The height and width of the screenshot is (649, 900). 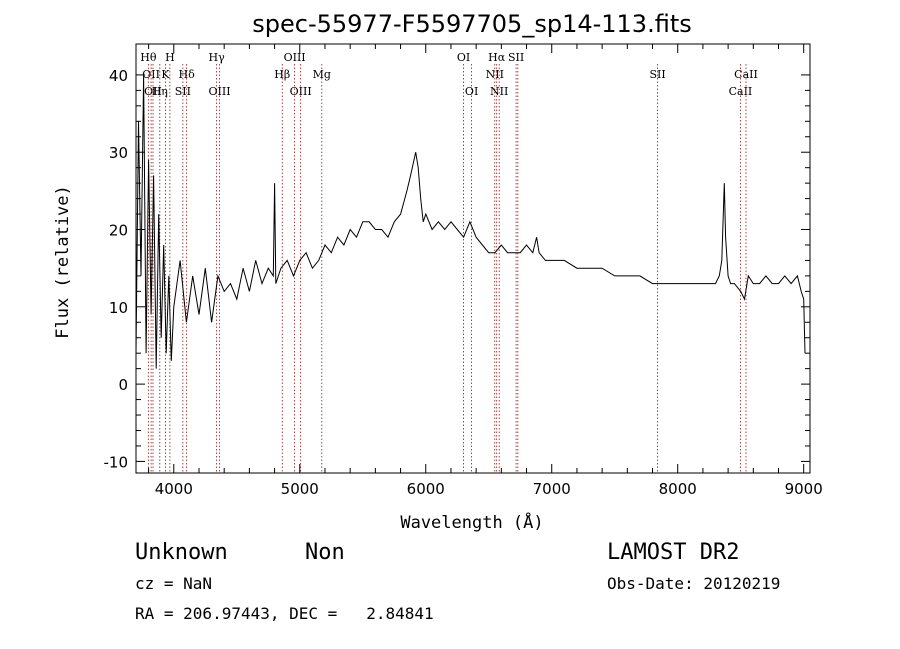 What do you see at coordinates (123, 385) in the screenshot?
I see `y-tick-label: 0` at bounding box center [123, 385].